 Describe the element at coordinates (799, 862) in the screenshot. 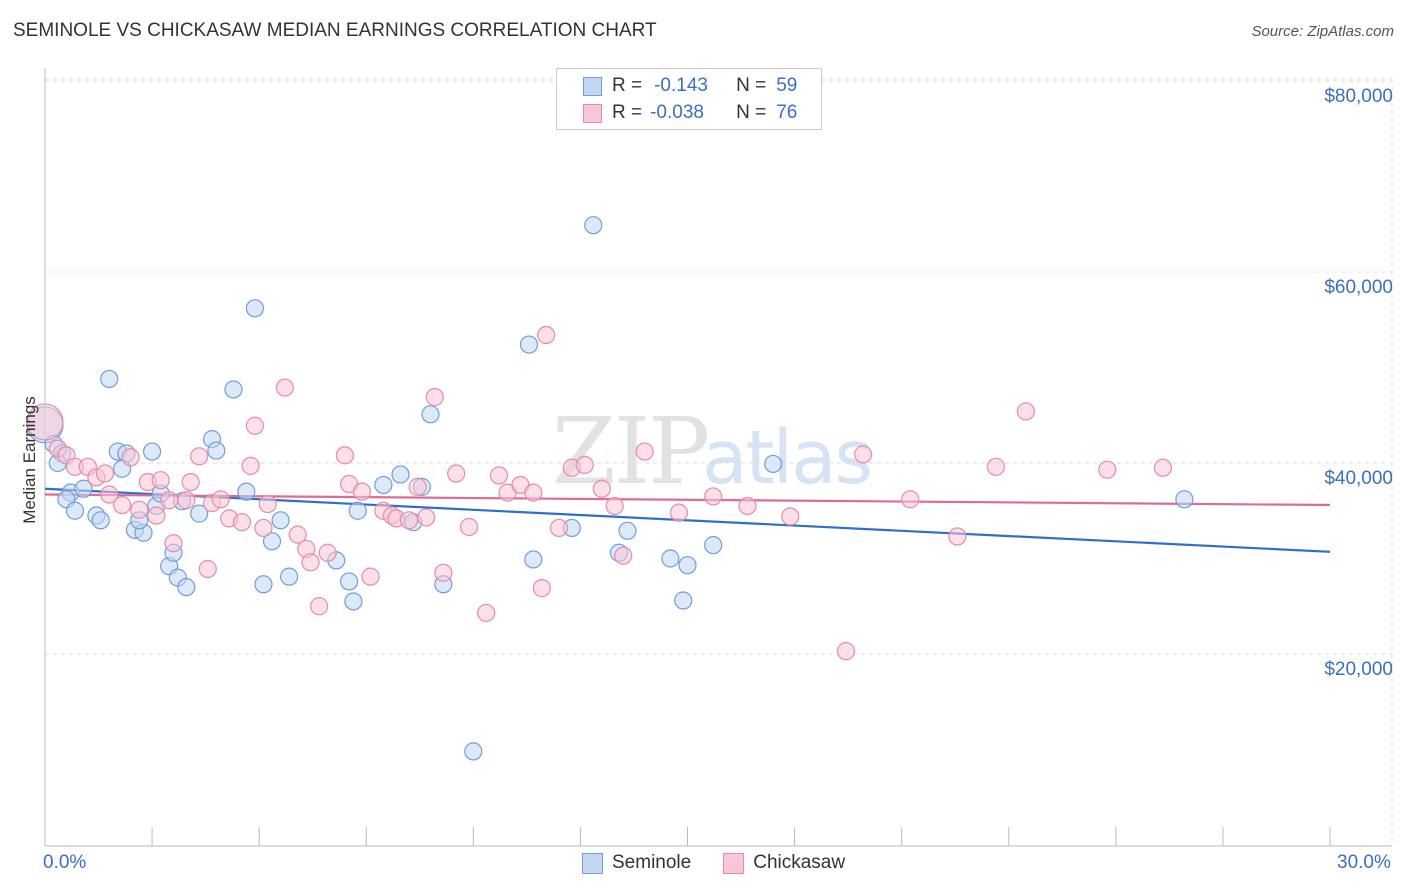

I see `chickasaw-legend-label: Chickasaw` at that location.